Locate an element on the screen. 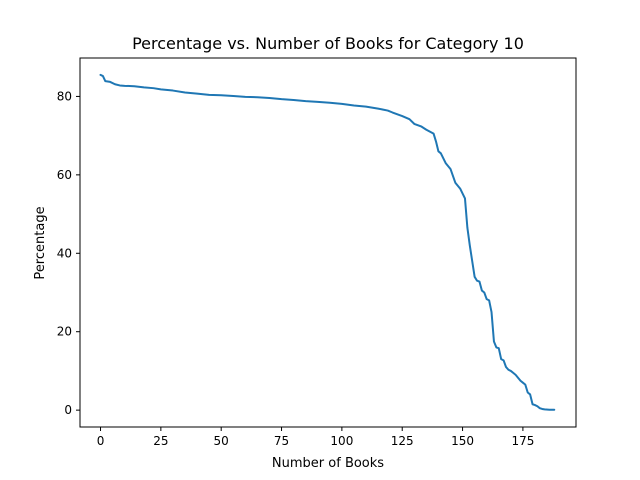  x-tick-label: 50 is located at coordinates (221, 441).